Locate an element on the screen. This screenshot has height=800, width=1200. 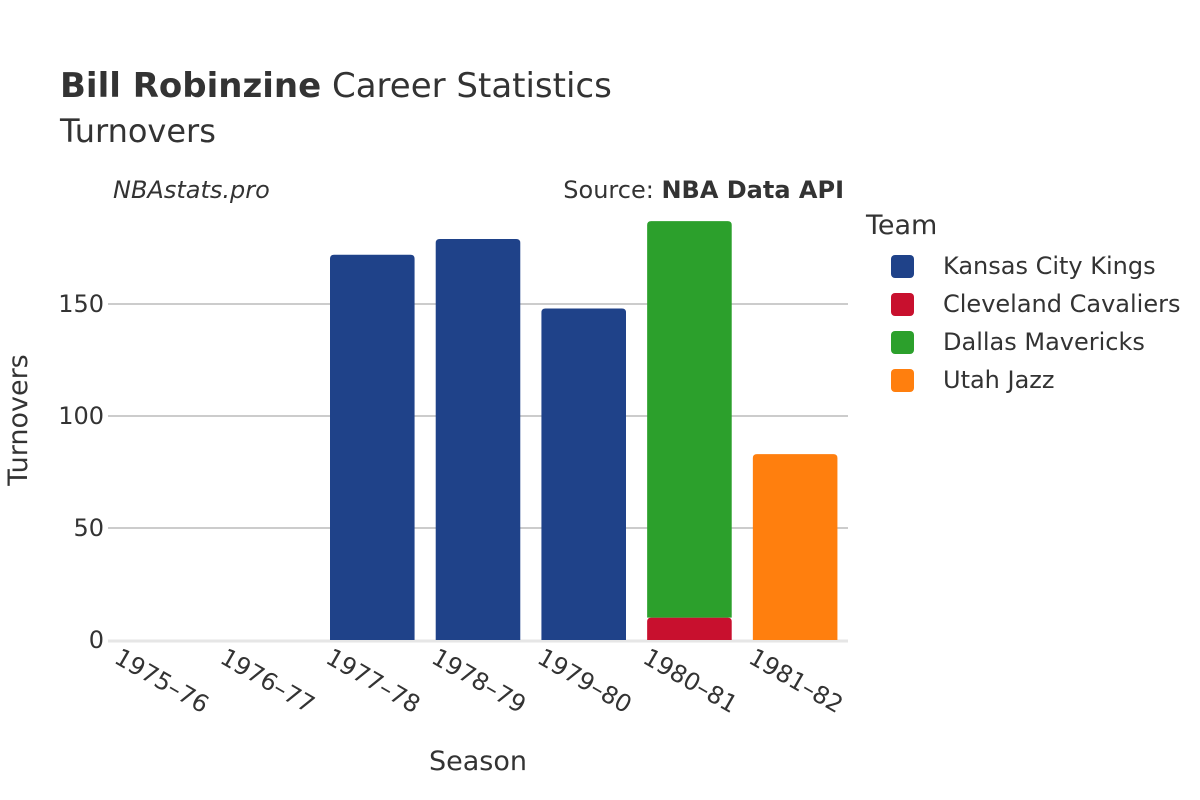
legend-label: Kansas City Kings is located at coordinates (1049, 266).